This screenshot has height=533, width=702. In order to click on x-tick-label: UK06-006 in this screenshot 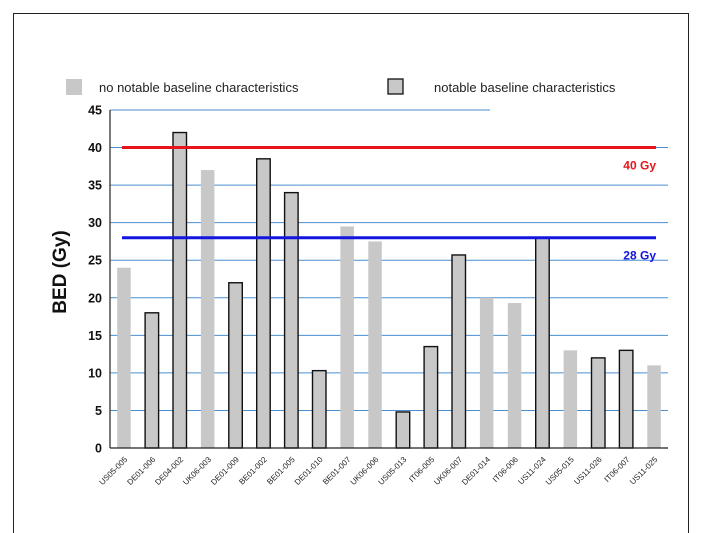, I will do `click(365, 471)`.